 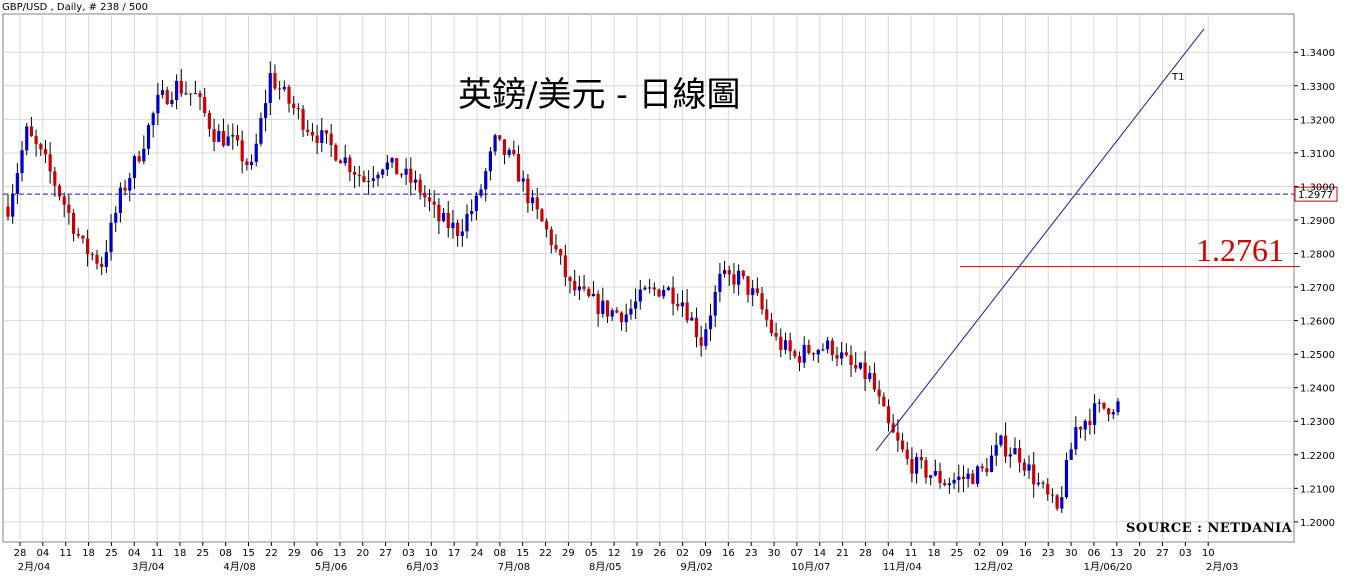 What do you see at coordinates (810, 567) in the screenshot?
I see `x-month-label: 10月/07` at bounding box center [810, 567].